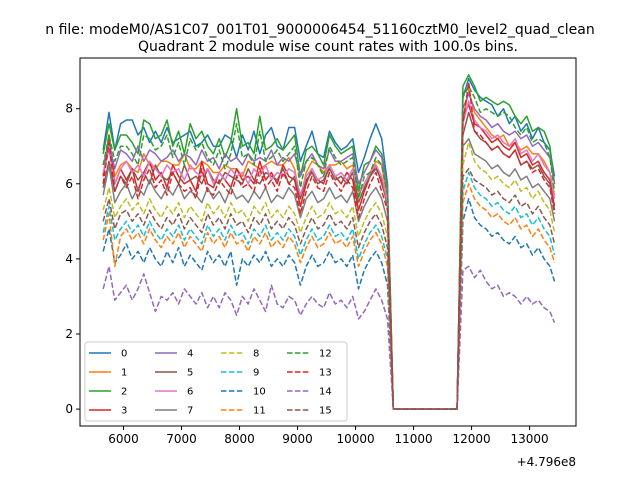 The height and width of the screenshot is (480, 640). What do you see at coordinates (355, 439) in the screenshot?
I see `x-tick-label: 10000` at bounding box center [355, 439].